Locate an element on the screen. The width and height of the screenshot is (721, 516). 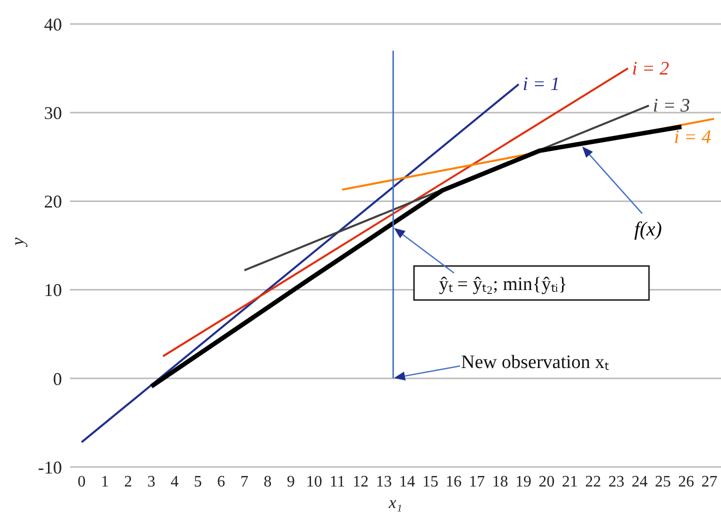
x-tick-label: 20 is located at coordinates (546, 481).